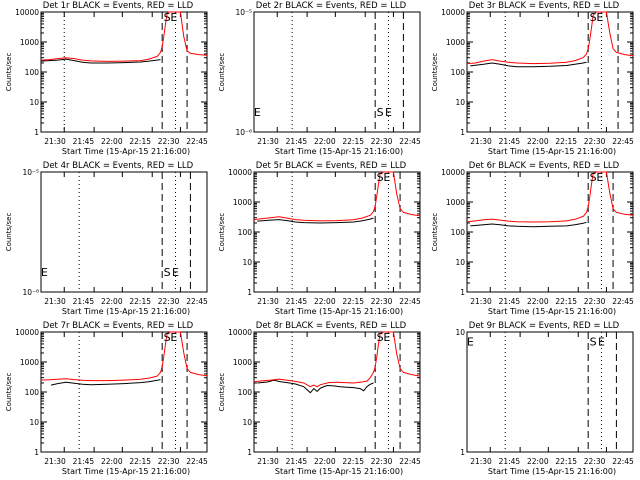 The width and height of the screenshot is (640, 480). What do you see at coordinates (30, 172) in the screenshot?
I see `y-tick-label: 10⁻⁵` at bounding box center [30, 172].